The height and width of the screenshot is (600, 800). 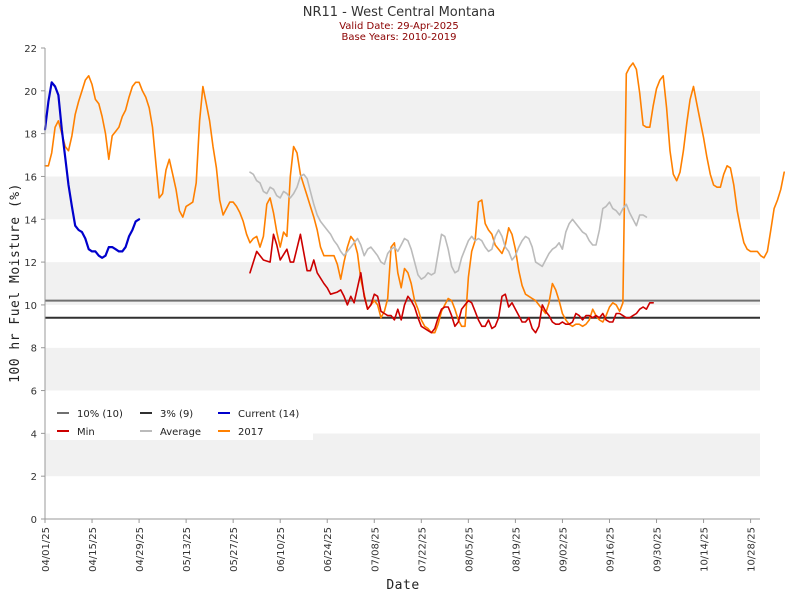 I want to click on x-tick-label: 09/30/25, so click(x=658, y=549).